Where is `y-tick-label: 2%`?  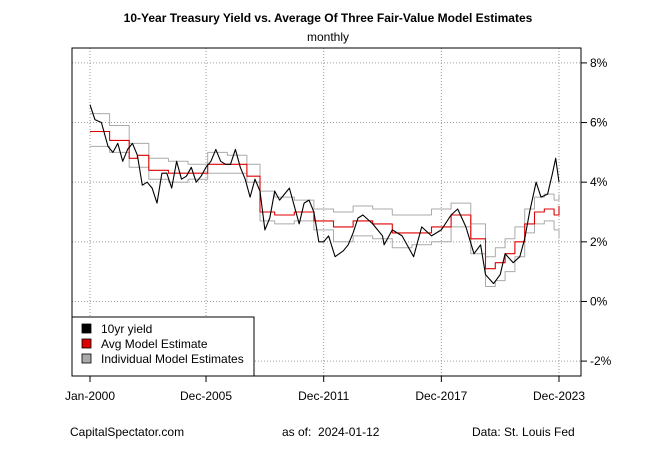
y-tick-label: 2% is located at coordinates (599, 242).